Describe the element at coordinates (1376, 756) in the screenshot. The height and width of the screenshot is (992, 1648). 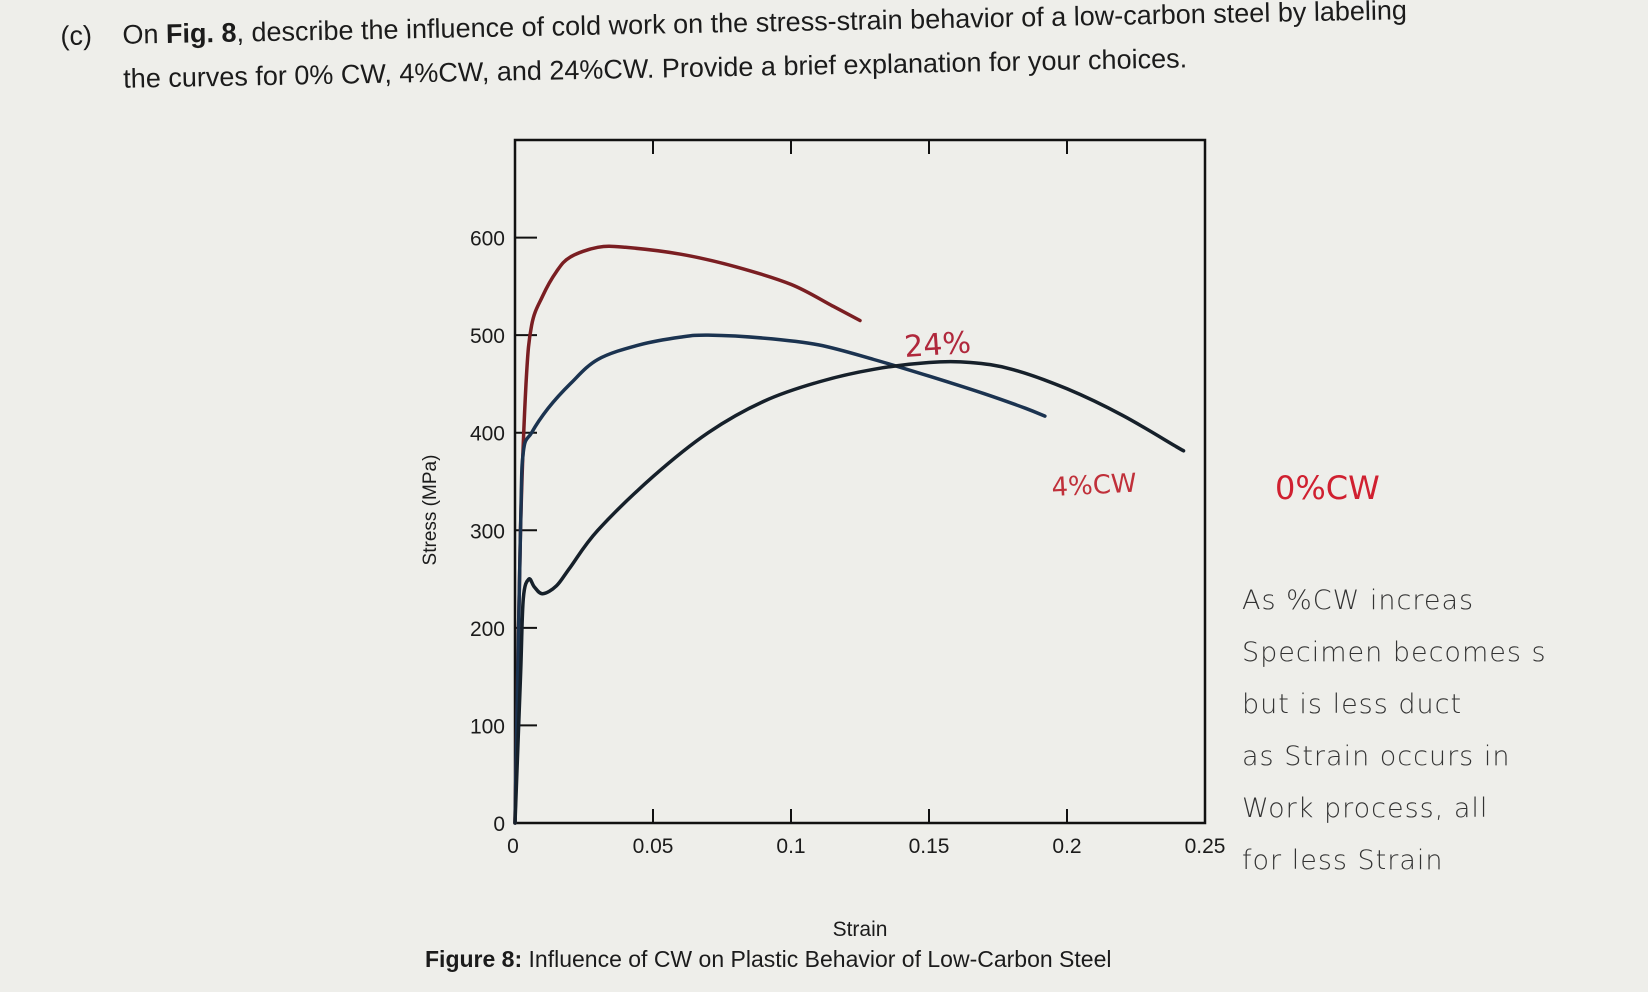
I see `note-line: as Strain occurs in` at that location.